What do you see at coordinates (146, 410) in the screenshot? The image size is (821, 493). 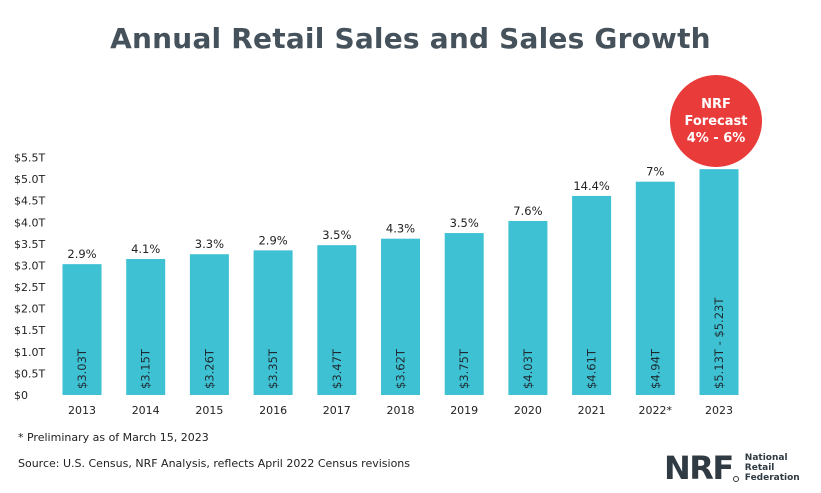 I see `x-tick-label: 2014` at bounding box center [146, 410].